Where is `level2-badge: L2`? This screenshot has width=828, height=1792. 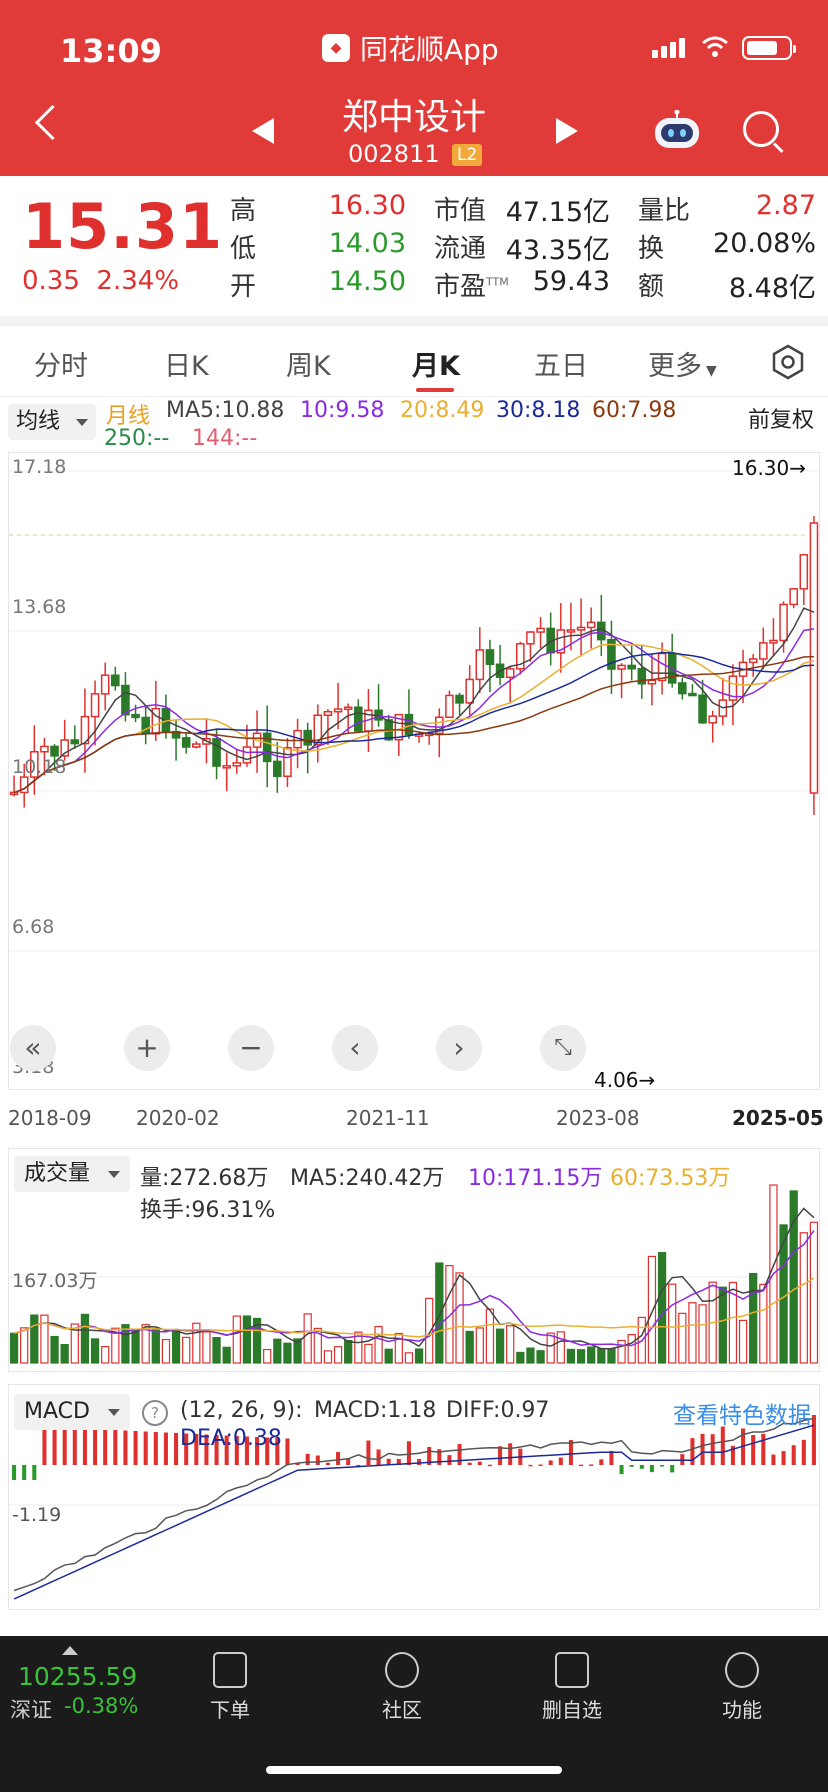 level2-badge: L2 is located at coordinates (467, 155).